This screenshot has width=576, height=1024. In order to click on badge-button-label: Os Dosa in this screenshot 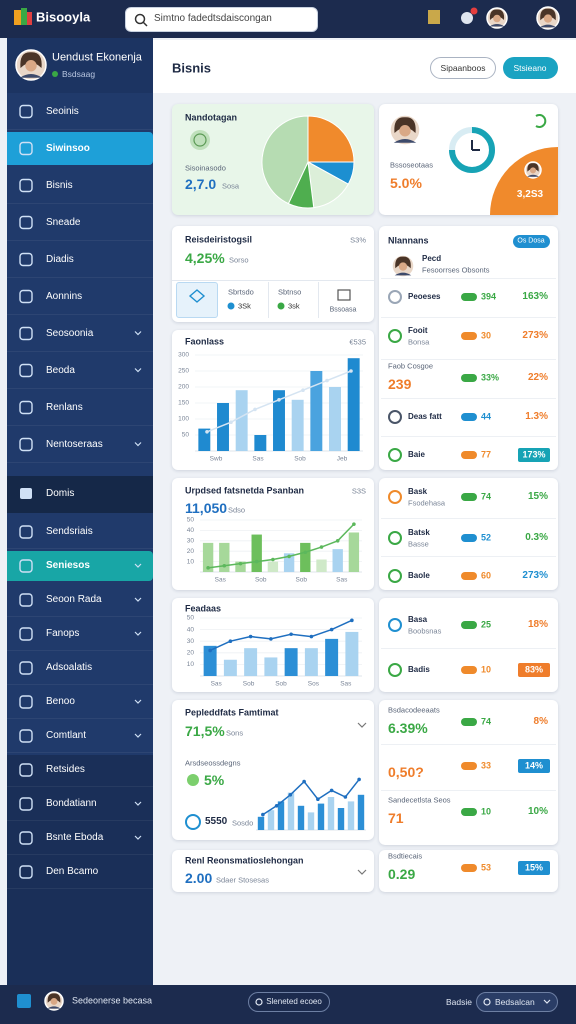, I will do `click(531, 241)`.